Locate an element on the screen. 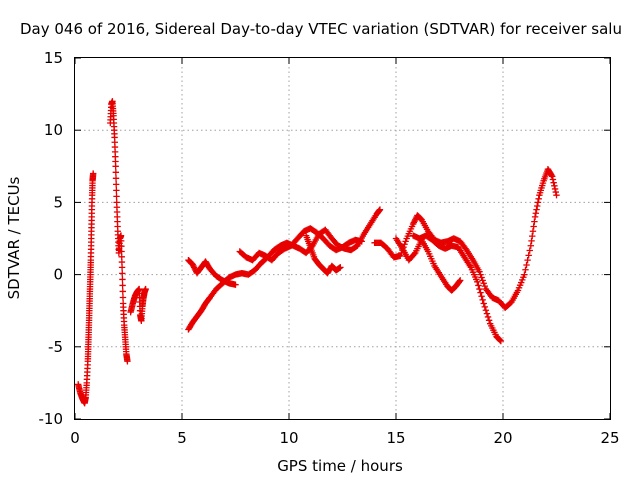 The image size is (640, 480). x-tick-label: 25 is located at coordinates (609, 438).